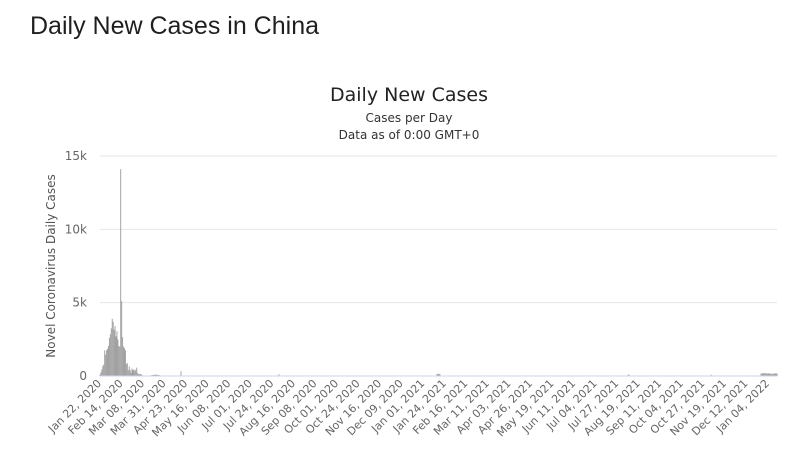 The height and width of the screenshot is (471, 800). What do you see at coordinates (76, 266) in the screenshot?
I see `y-tick-labels: 0 5k 10k 15k` at bounding box center [76, 266].